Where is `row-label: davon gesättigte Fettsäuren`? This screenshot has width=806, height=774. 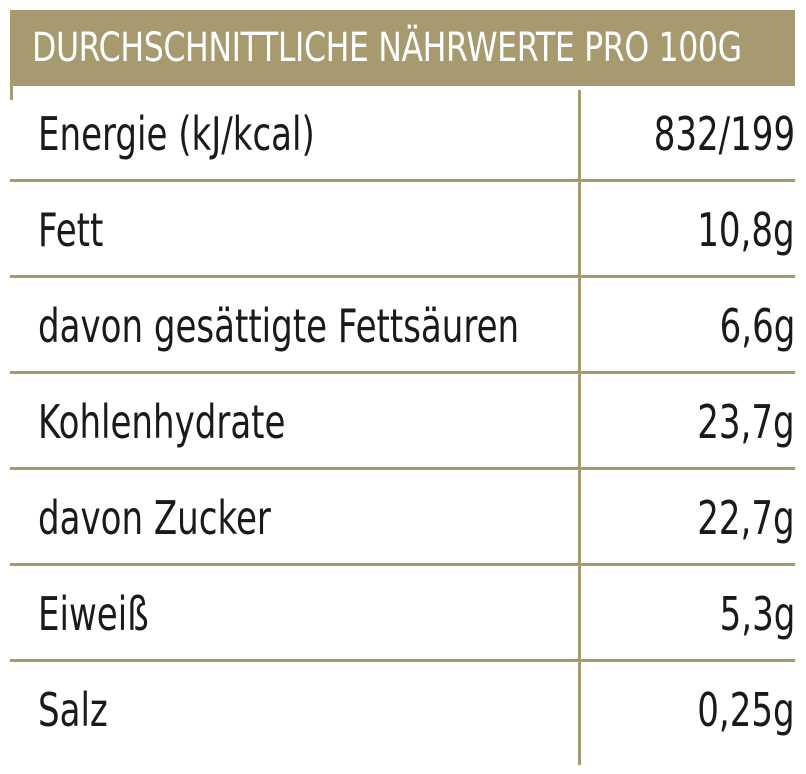
row-label: davon gesättigte Fettsäuren is located at coordinates (279, 326).